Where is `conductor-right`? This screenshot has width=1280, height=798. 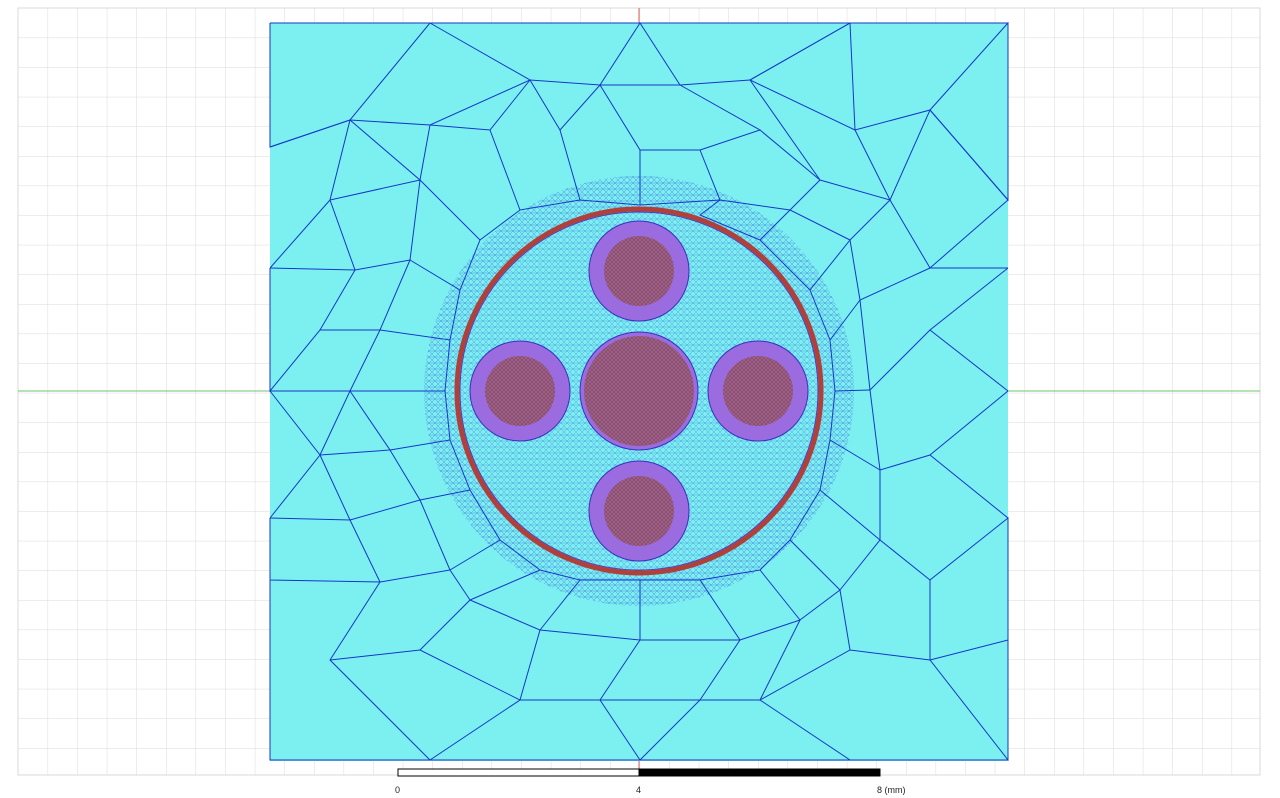
conductor-right is located at coordinates (758, 391).